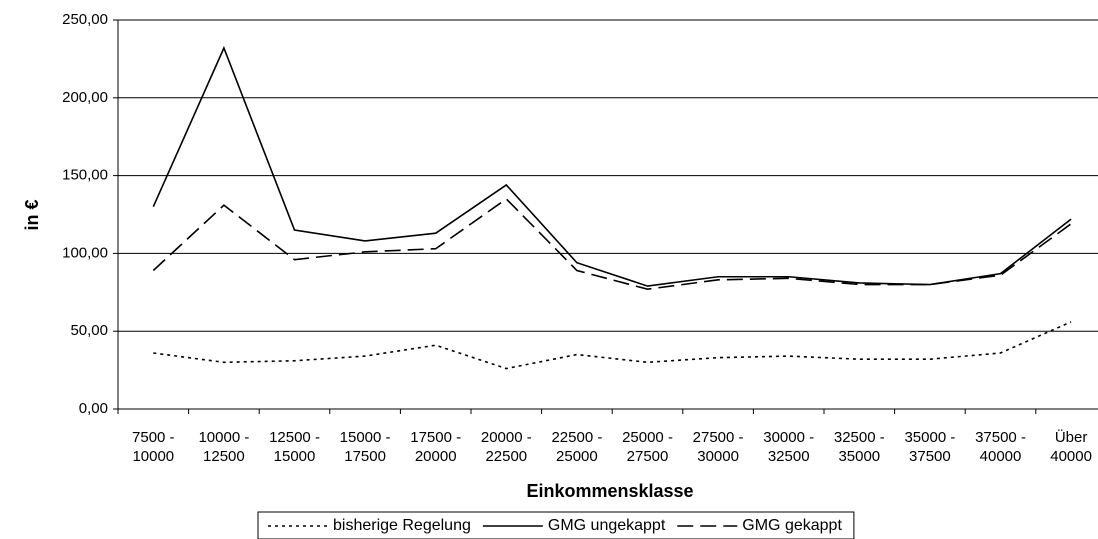 The image size is (1098, 539). What do you see at coordinates (647, 447) in the screenshot?
I see `x-tick-label: 25000 - 27500` at bounding box center [647, 447].